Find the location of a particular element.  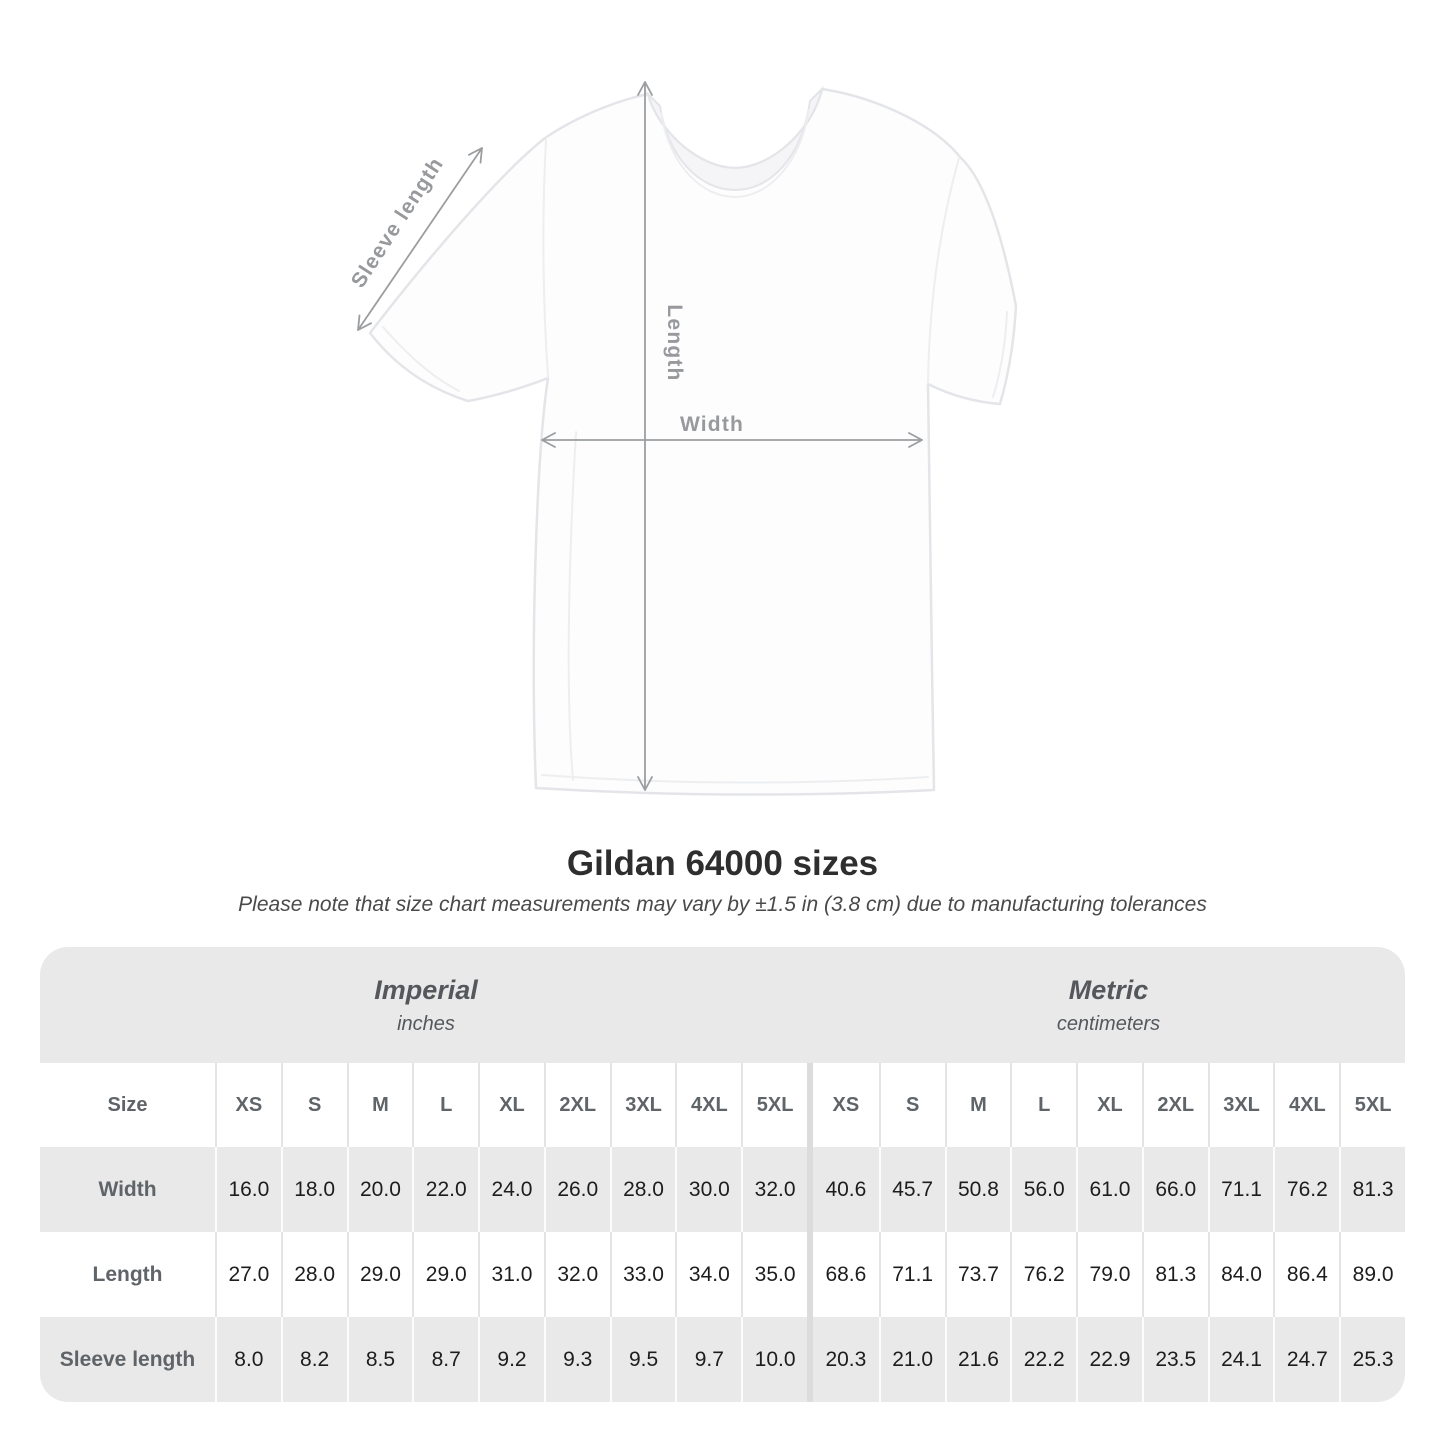

value-cell: 8.7 is located at coordinates (445, 1359).